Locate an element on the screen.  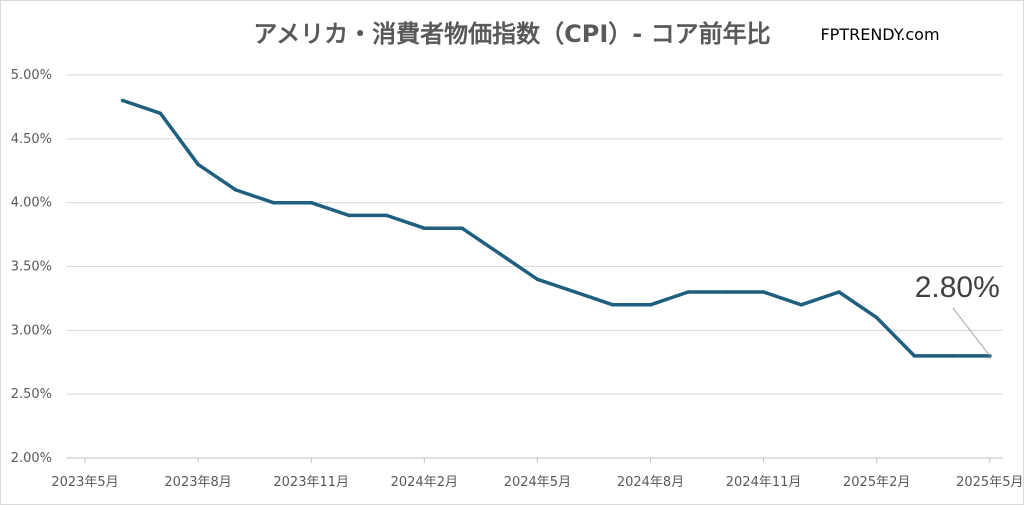
x-tick-label: 2023年8月 is located at coordinates (197, 482).